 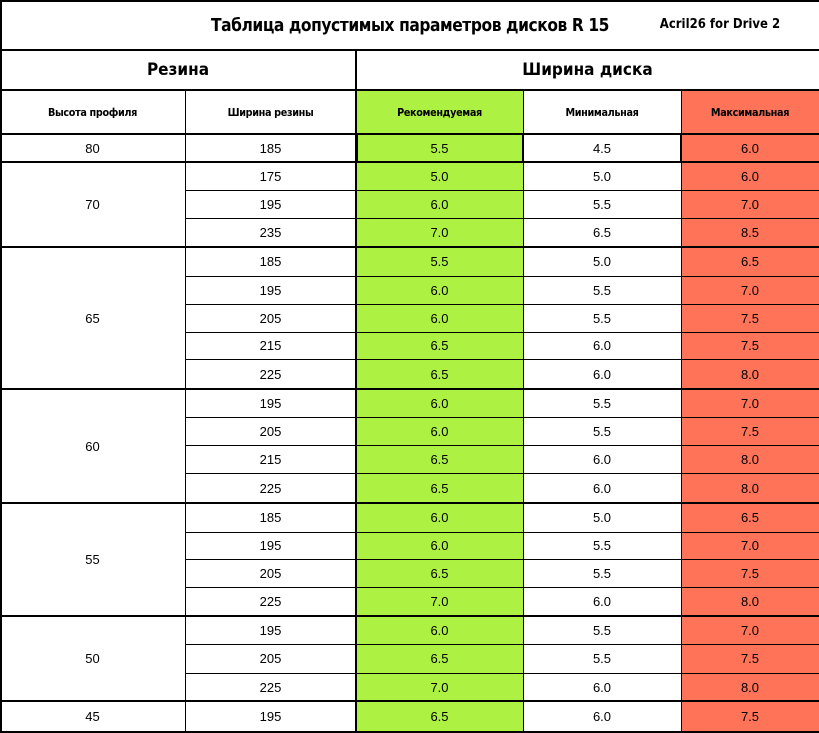 What do you see at coordinates (720, 24) in the screenshot?
I see `author-credit: Acril26 for Drive 2` at bounding box center [720, 24].